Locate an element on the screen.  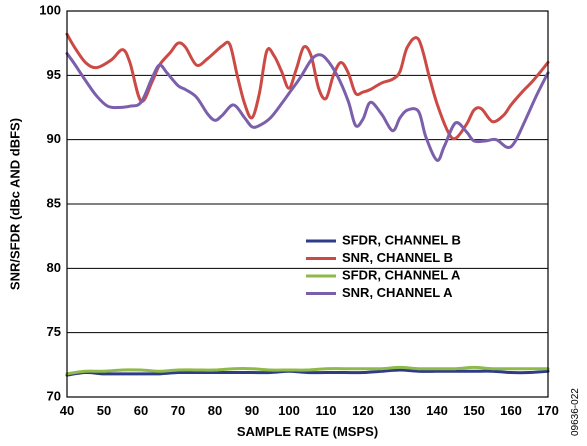
legend-label-snr-channel-b: SNR, CHANNEL B is located at coordinates (397, 257).